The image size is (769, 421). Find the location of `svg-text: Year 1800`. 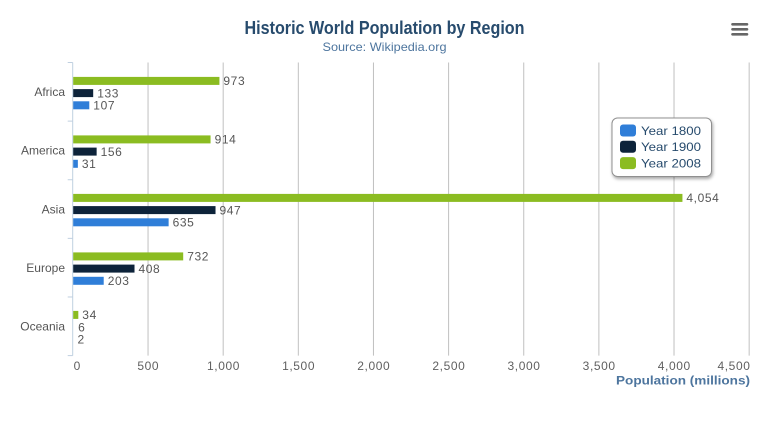

svg-text: Year 1800 is located at coordinates (671, 131).